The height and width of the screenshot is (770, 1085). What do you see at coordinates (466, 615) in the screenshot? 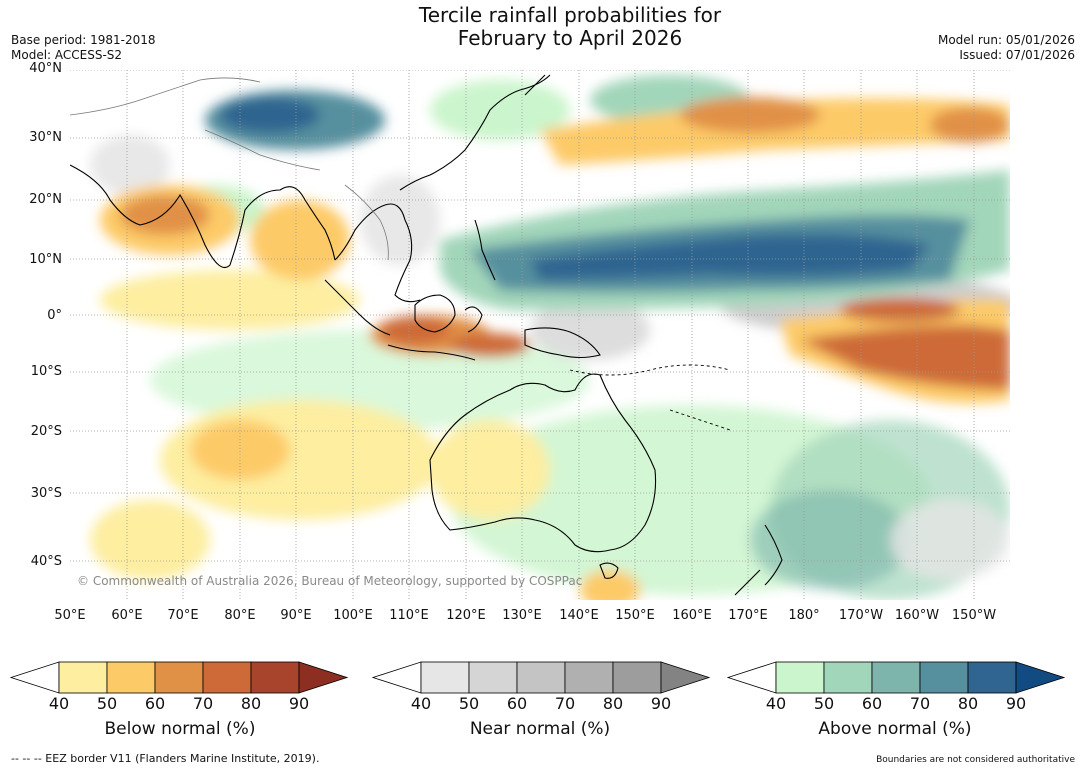
I see `lon-label: 120°E` at bounding box center [466, 615].